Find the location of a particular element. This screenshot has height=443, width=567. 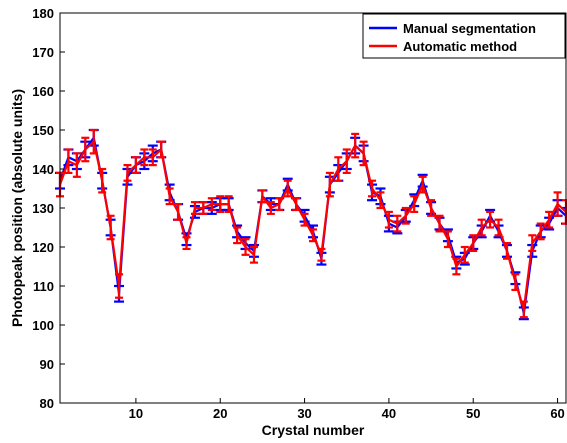

y-tick-label: 170 is located at coordinates (43, 52).